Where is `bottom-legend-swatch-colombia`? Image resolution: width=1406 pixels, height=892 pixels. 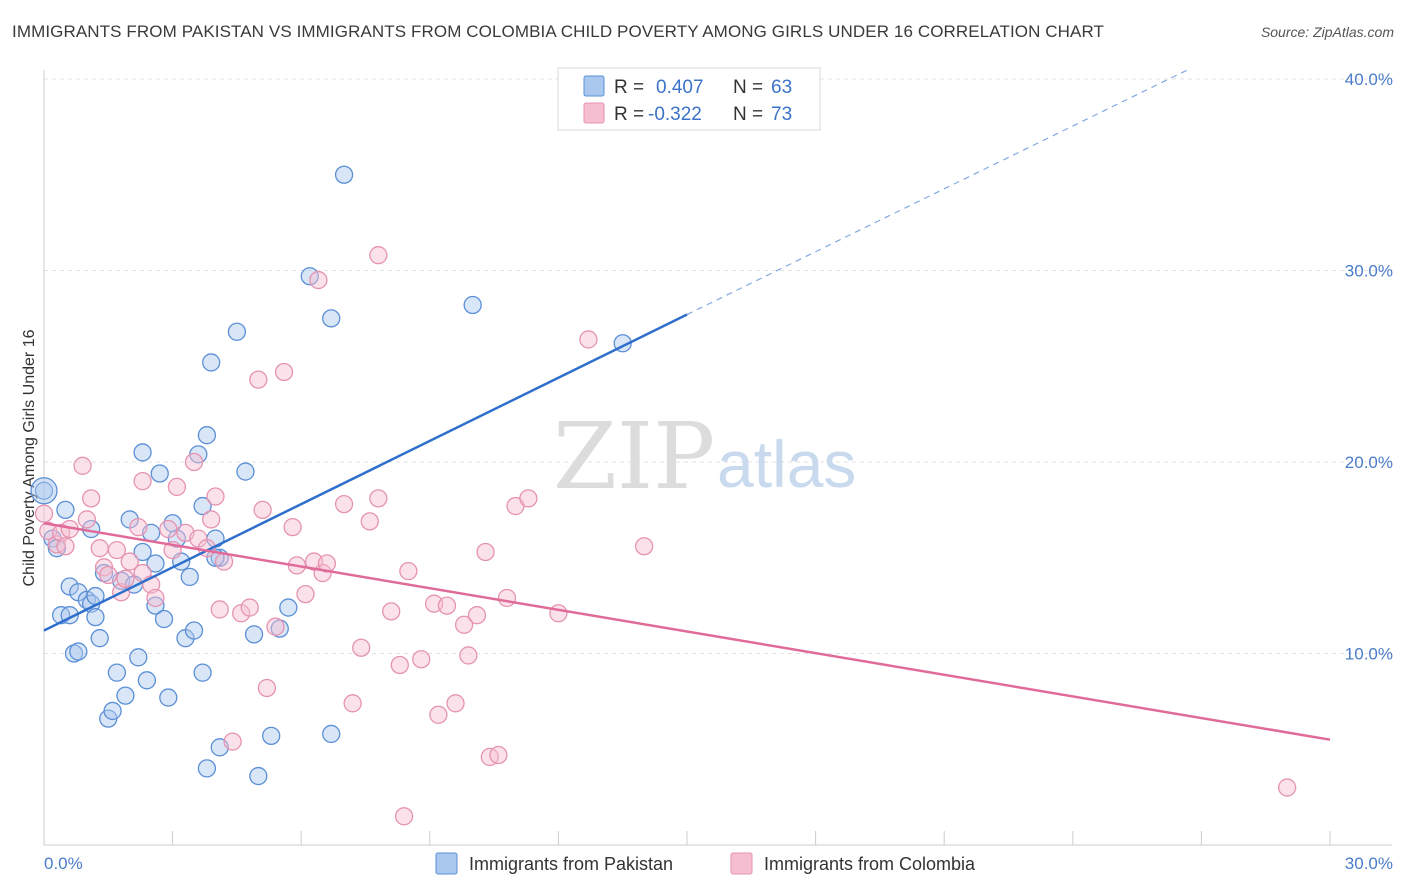 bottom-legend-swatch-colombia is located at coordinates (741, 863).